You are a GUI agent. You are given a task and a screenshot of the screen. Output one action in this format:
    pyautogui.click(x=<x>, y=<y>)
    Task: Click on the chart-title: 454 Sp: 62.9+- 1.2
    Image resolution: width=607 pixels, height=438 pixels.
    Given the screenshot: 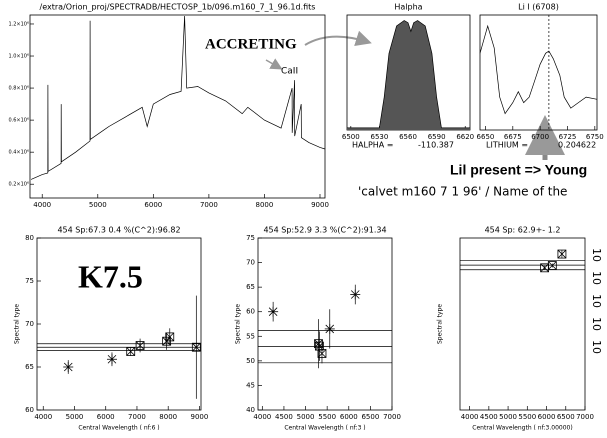 What is the action you would take?
    pyautogui.click(x=523, y=230)
    